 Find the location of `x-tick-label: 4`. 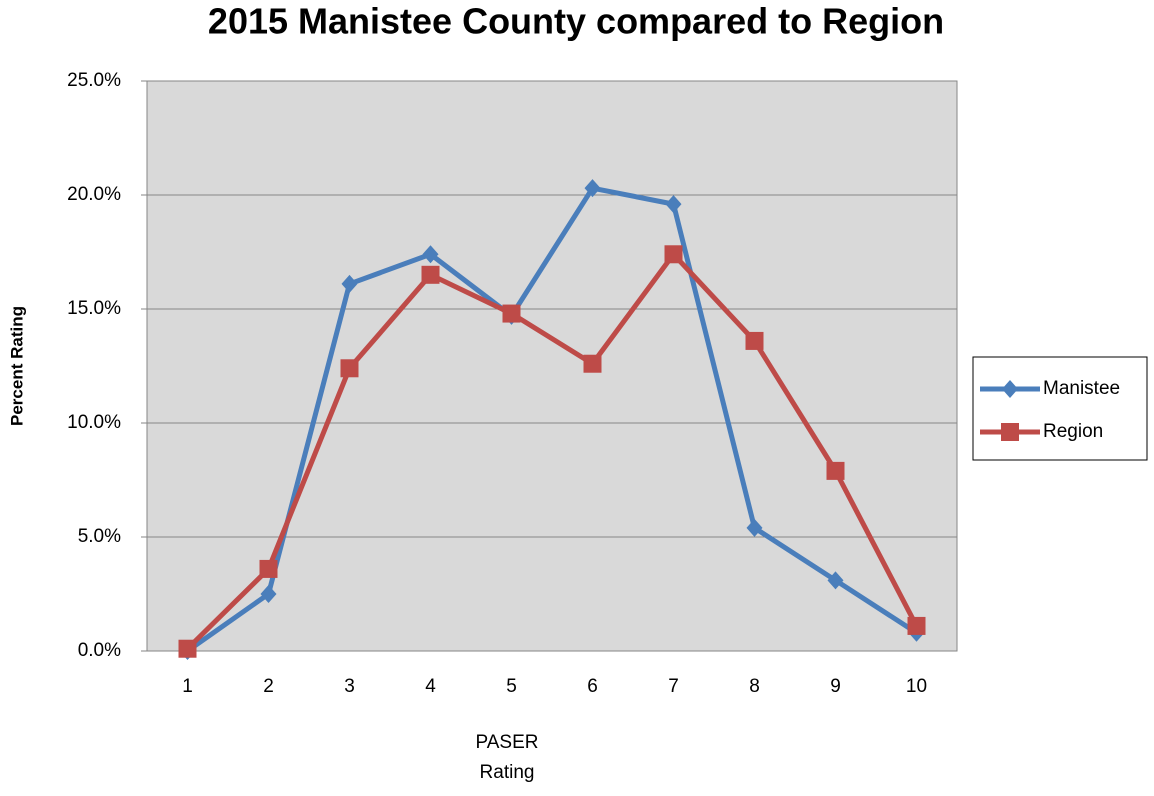

x-tick-label: 4 is located at coordinates (430, 686).